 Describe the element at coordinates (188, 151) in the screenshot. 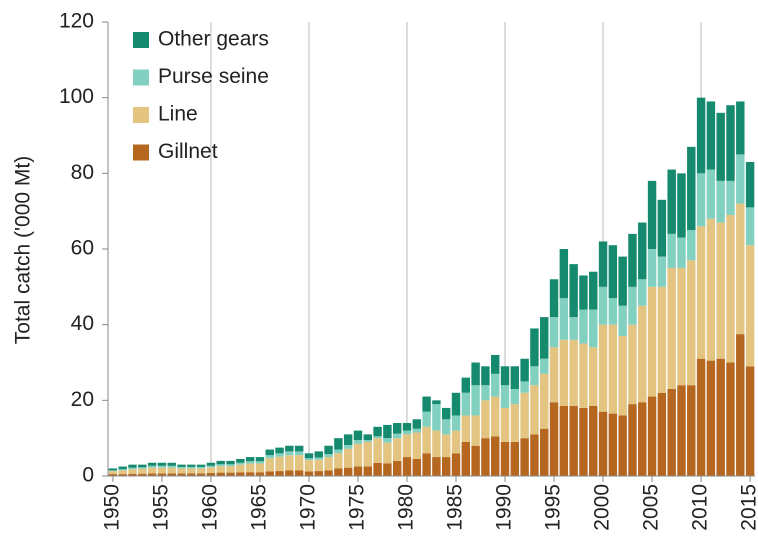

I see `legend-label: Gillnet` at that location.